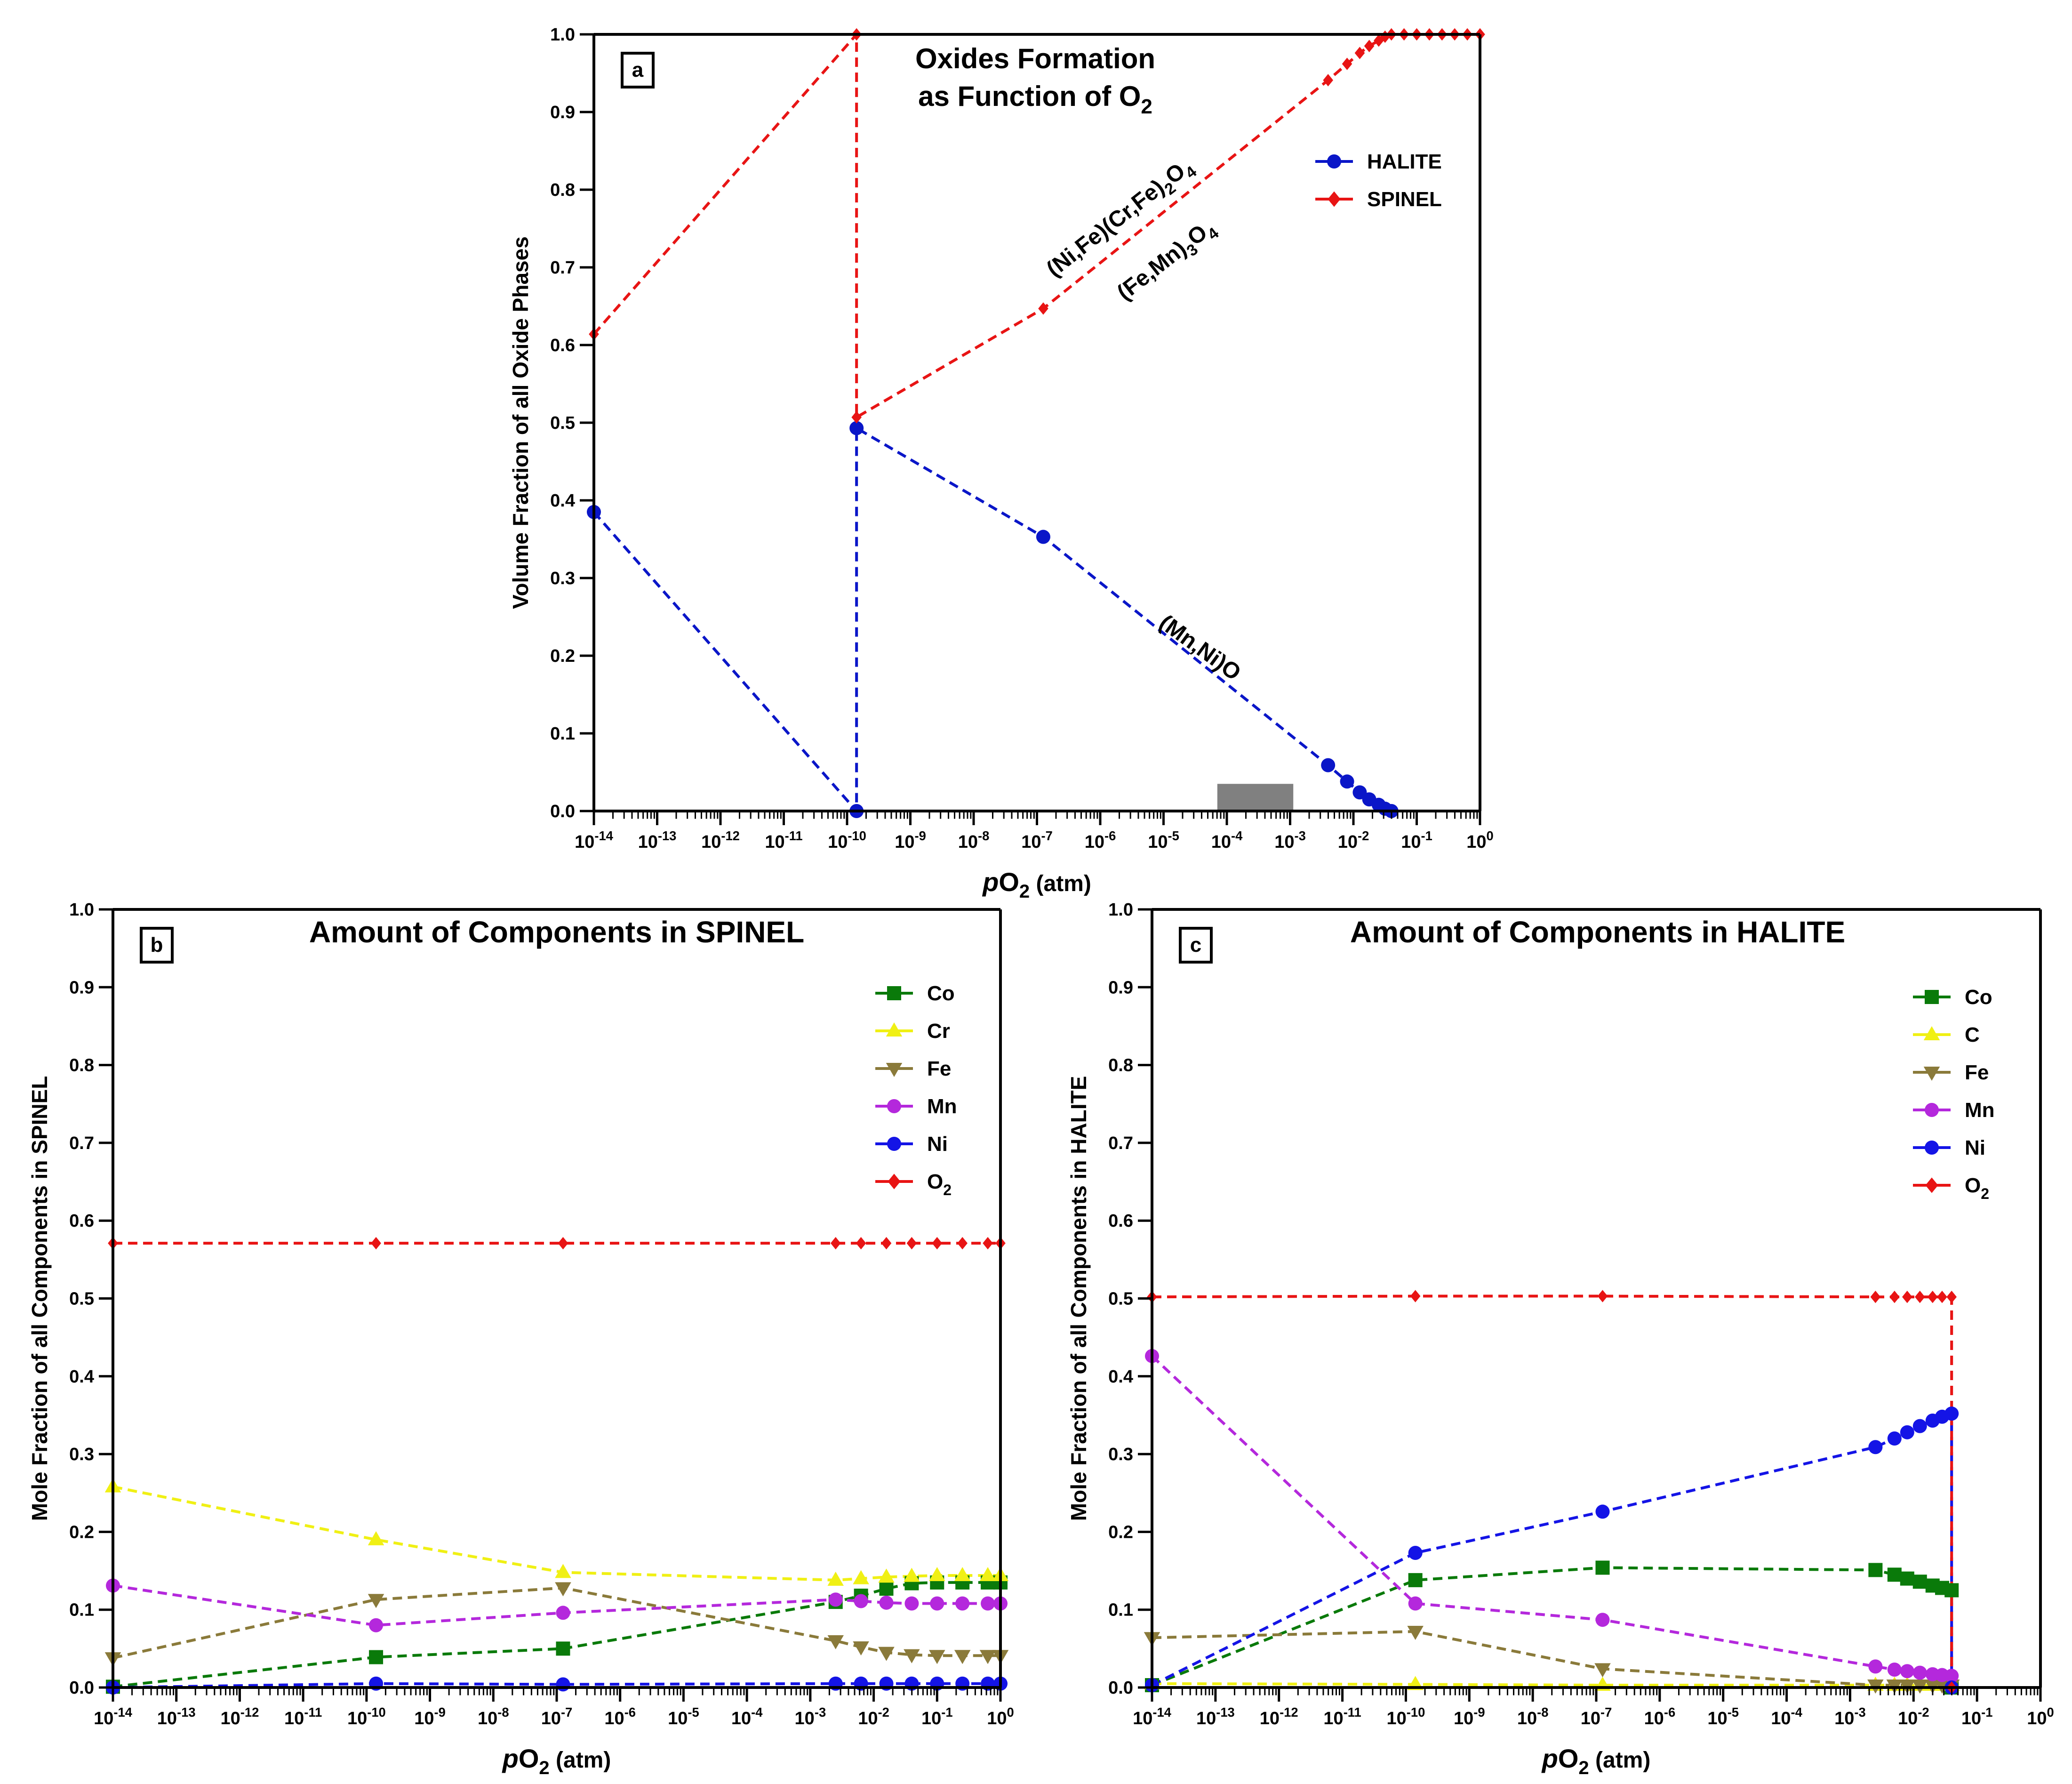 This screenshot has height=1784, width=2072. I want to click on legend-label-main: O, so click(935, 1181).